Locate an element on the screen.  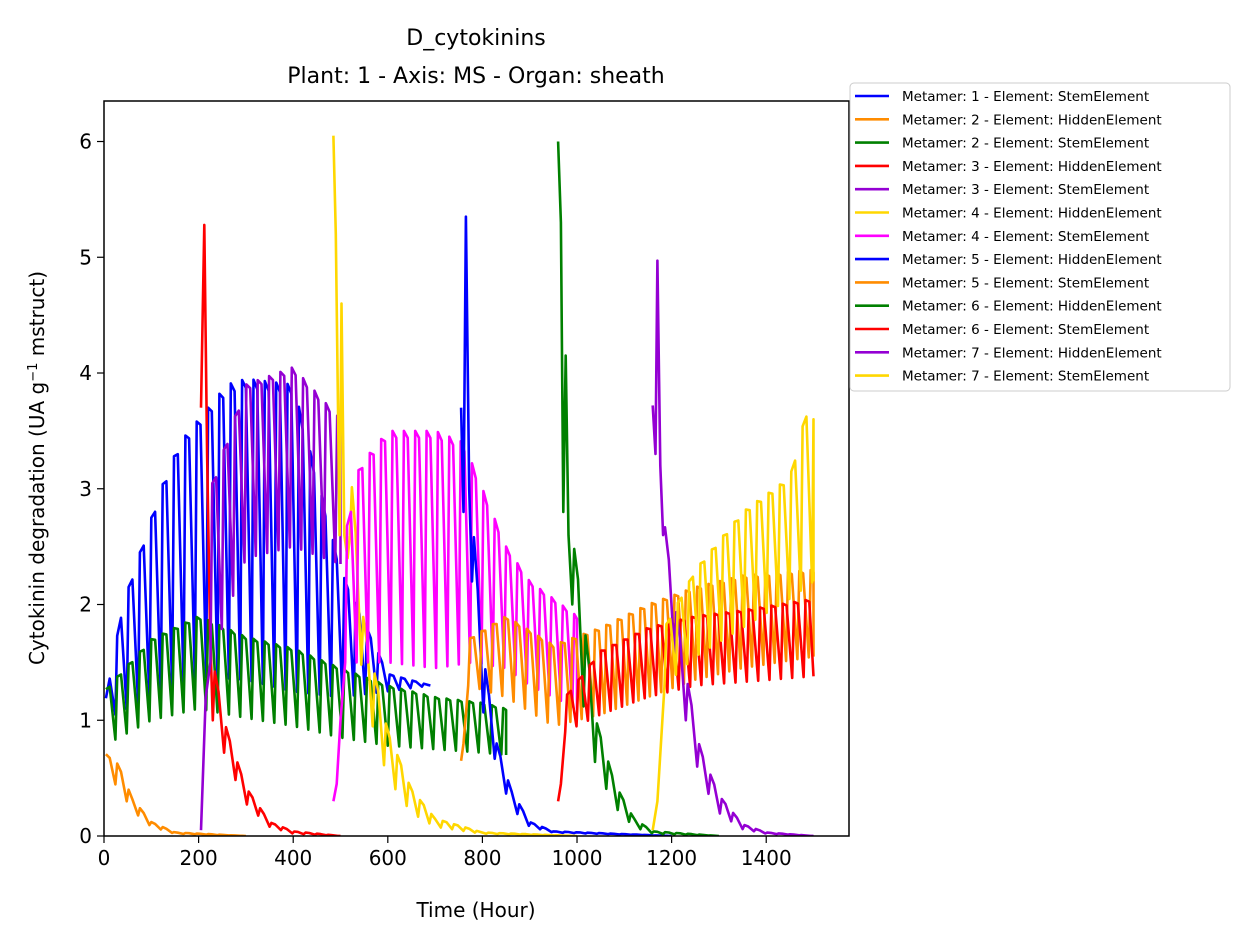
x-tick-label: 1400 is located at coordinates (766, 858).